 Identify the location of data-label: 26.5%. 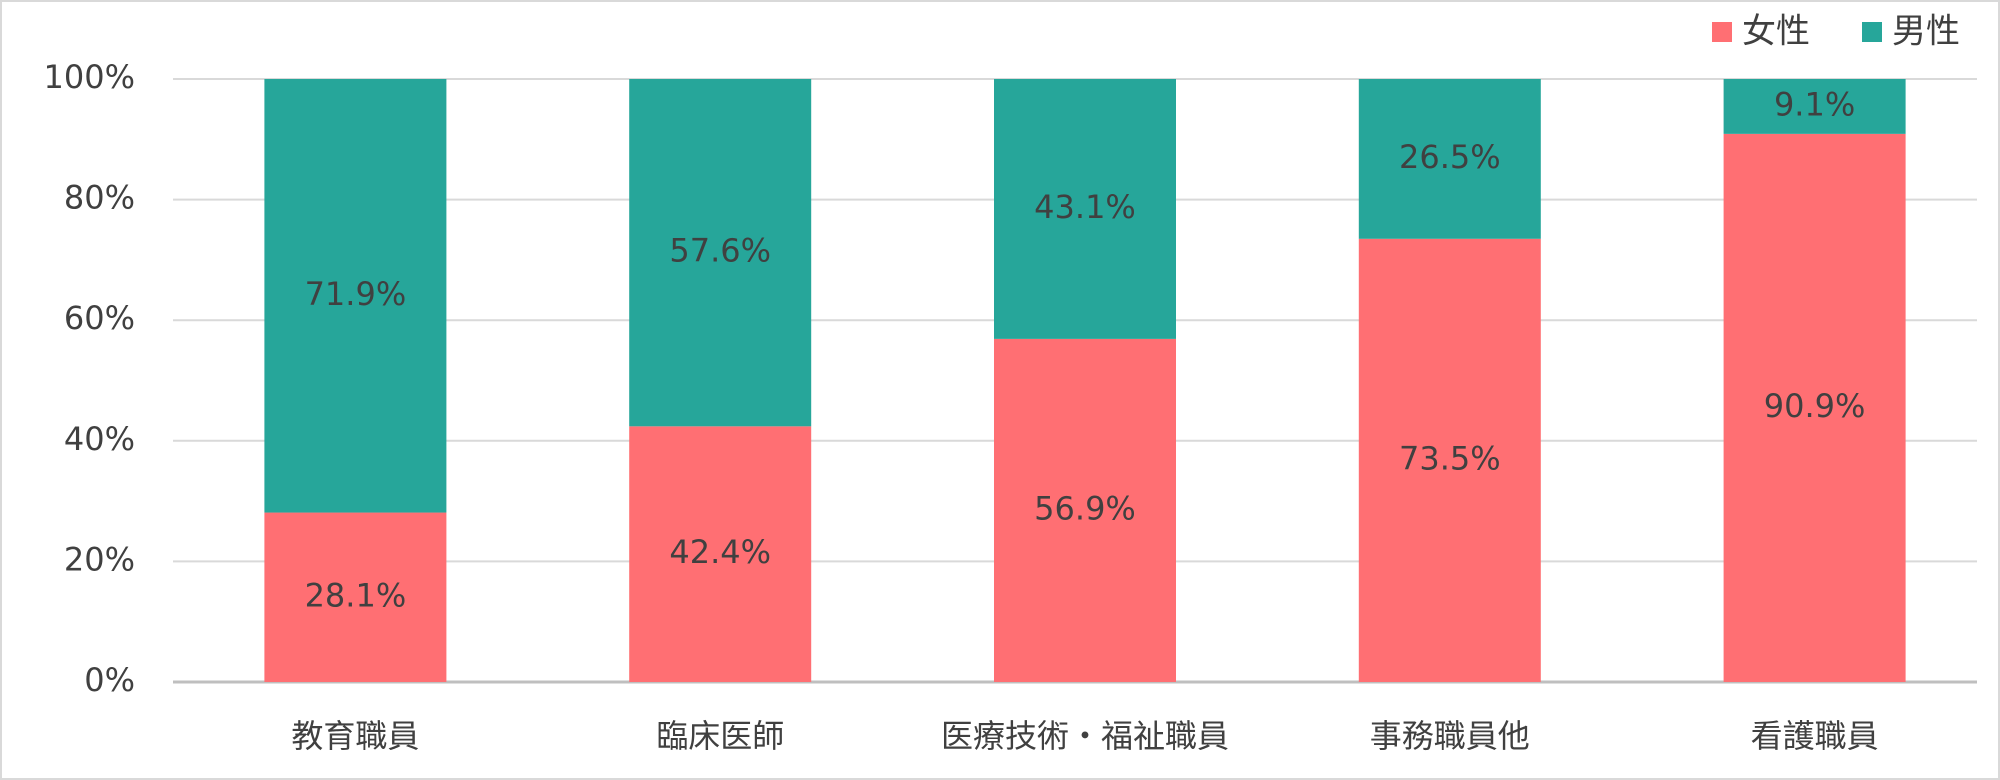
(1450, 157).